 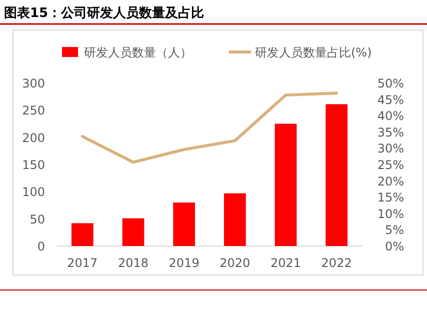 I want to click on y-tick-label: 50, so click(x=37, y=219).